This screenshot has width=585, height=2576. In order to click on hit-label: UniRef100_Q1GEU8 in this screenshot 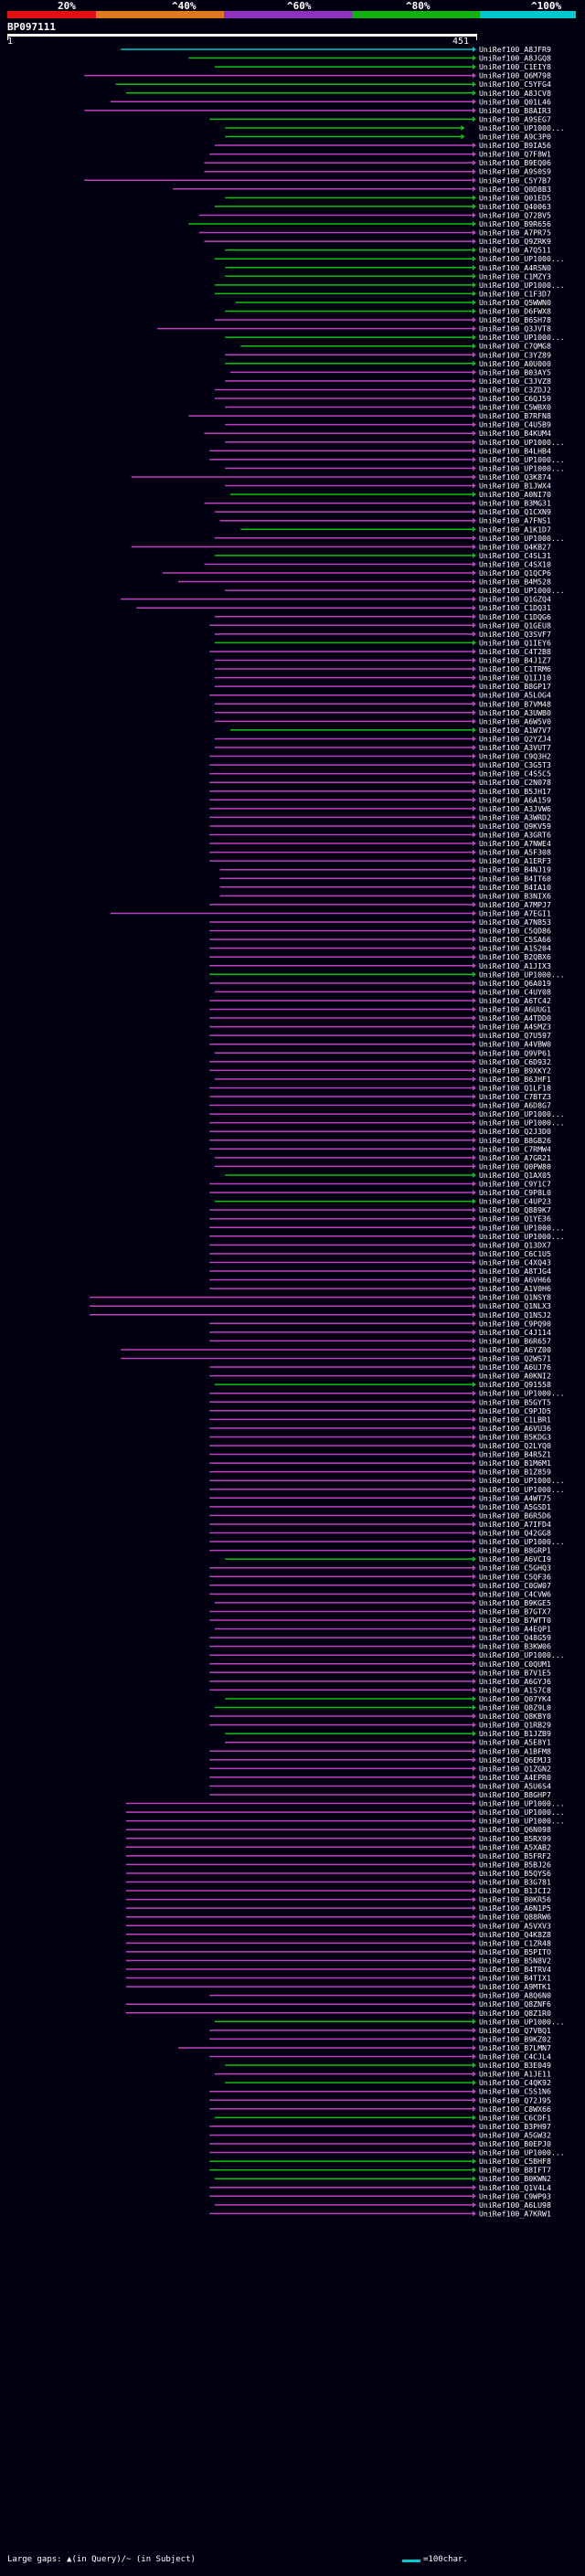, I will do `click(515, 625)`.